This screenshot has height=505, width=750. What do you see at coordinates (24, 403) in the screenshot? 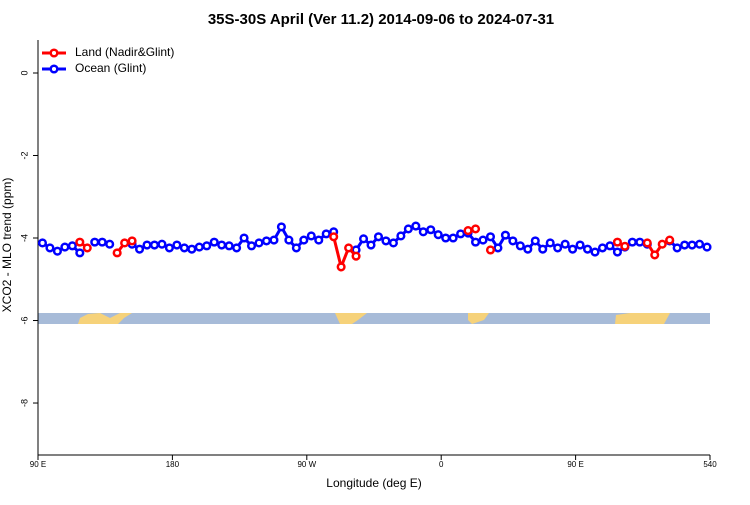
I see `y-tick-label: -8` at bounding box center [24, 403].